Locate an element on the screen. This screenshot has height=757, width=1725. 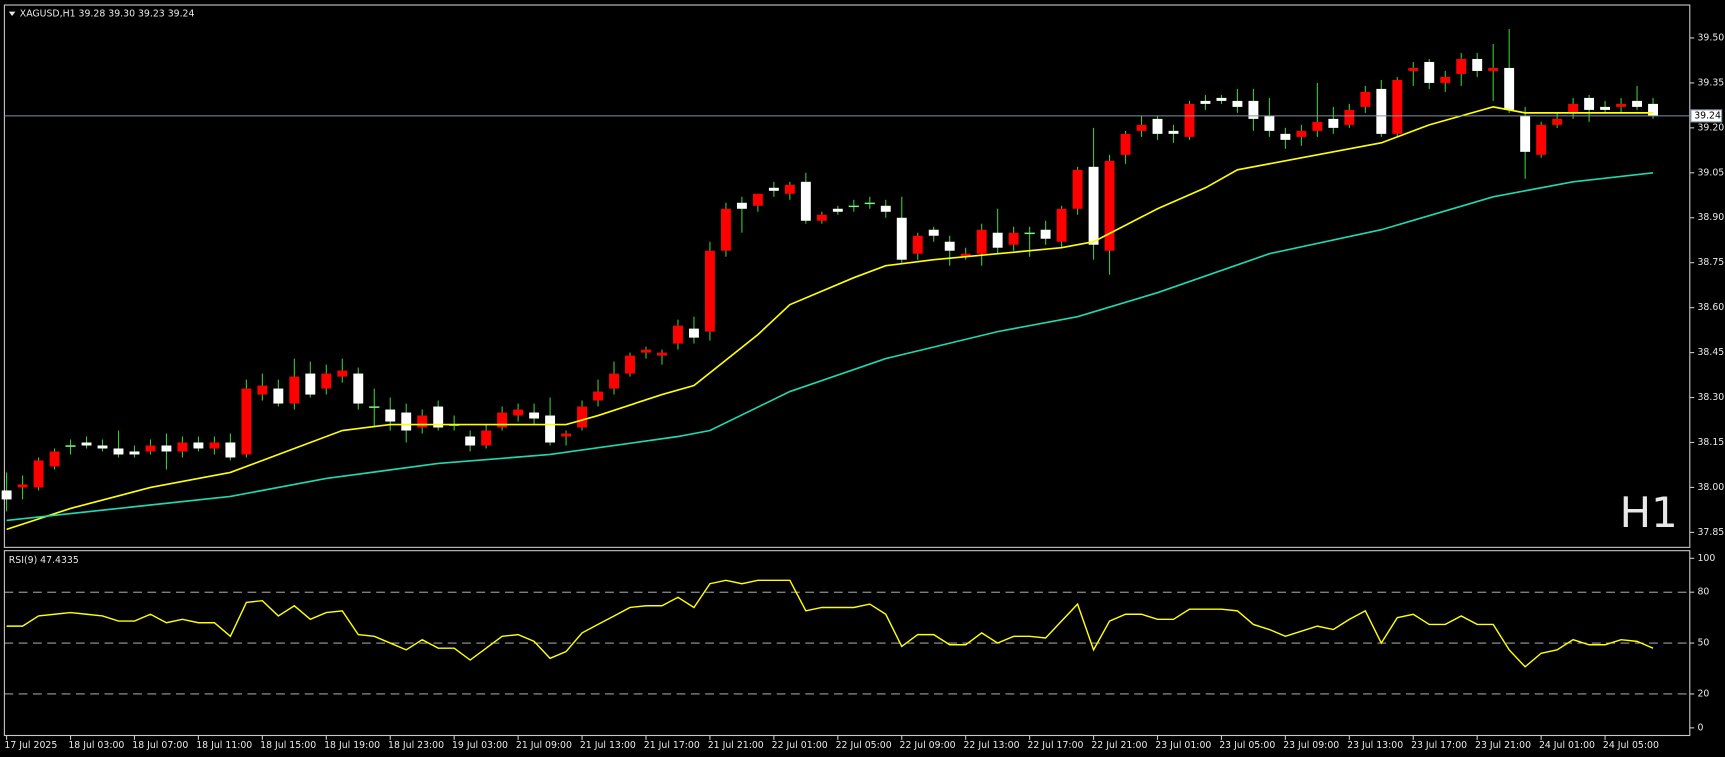
y-tick-label: 38.90 is located at coordinates (1710, 217).